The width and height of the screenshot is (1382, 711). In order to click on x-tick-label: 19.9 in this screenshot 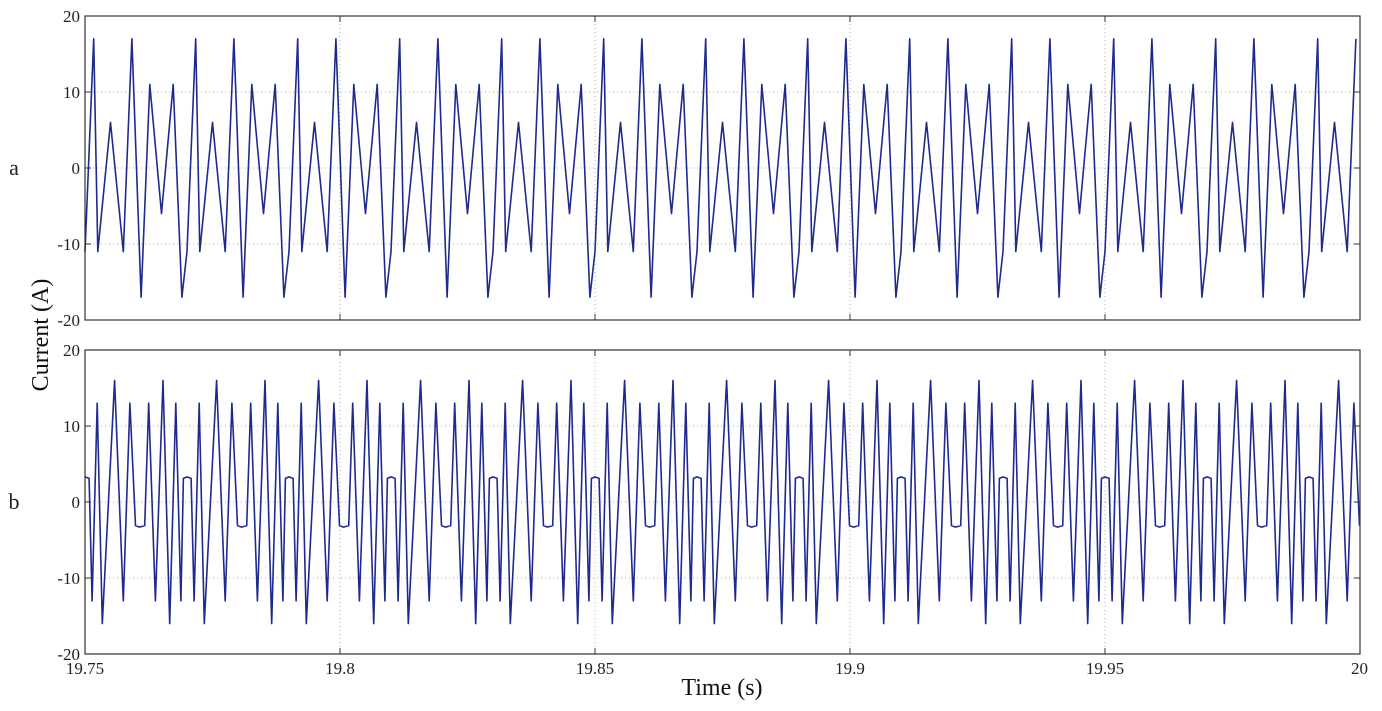, I will do `click(850, 668)`.